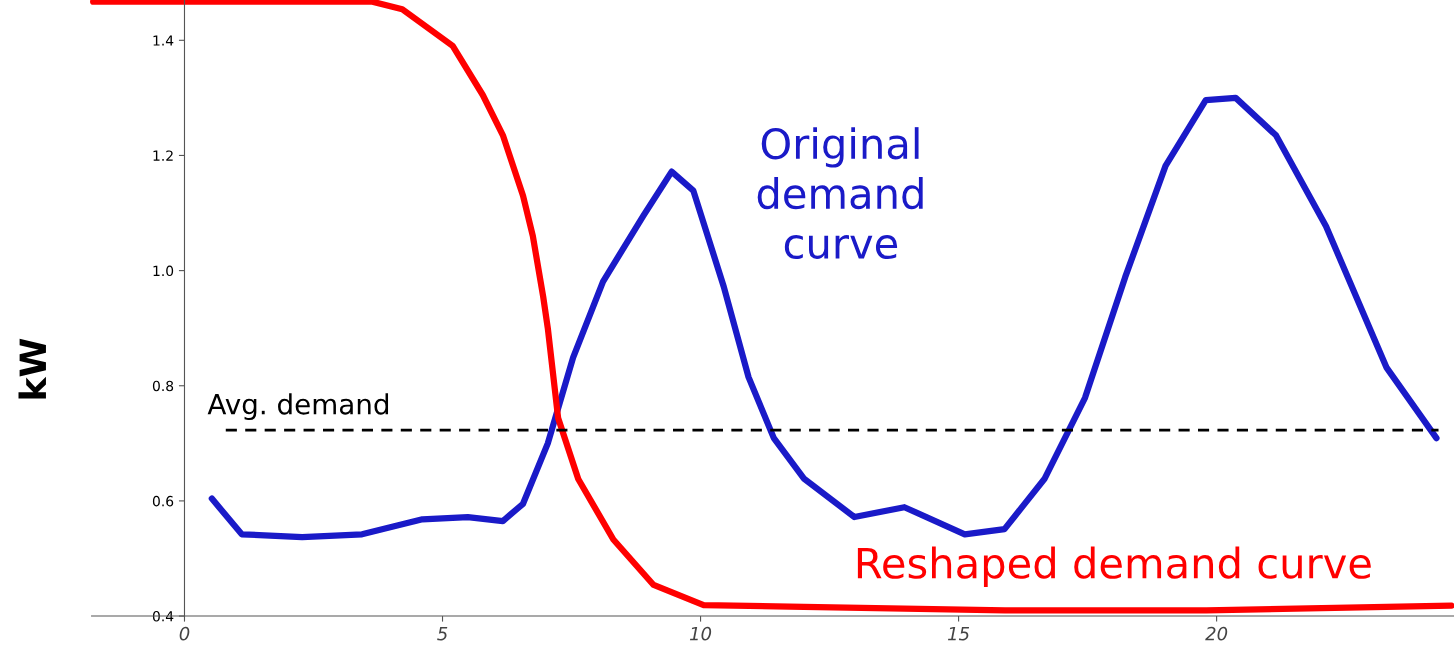 This screenshot has height=661, width=1454. Describe the element at coordinates (163, 501) in the screenshot. I see `y-tick-label: 0.6` at that location.